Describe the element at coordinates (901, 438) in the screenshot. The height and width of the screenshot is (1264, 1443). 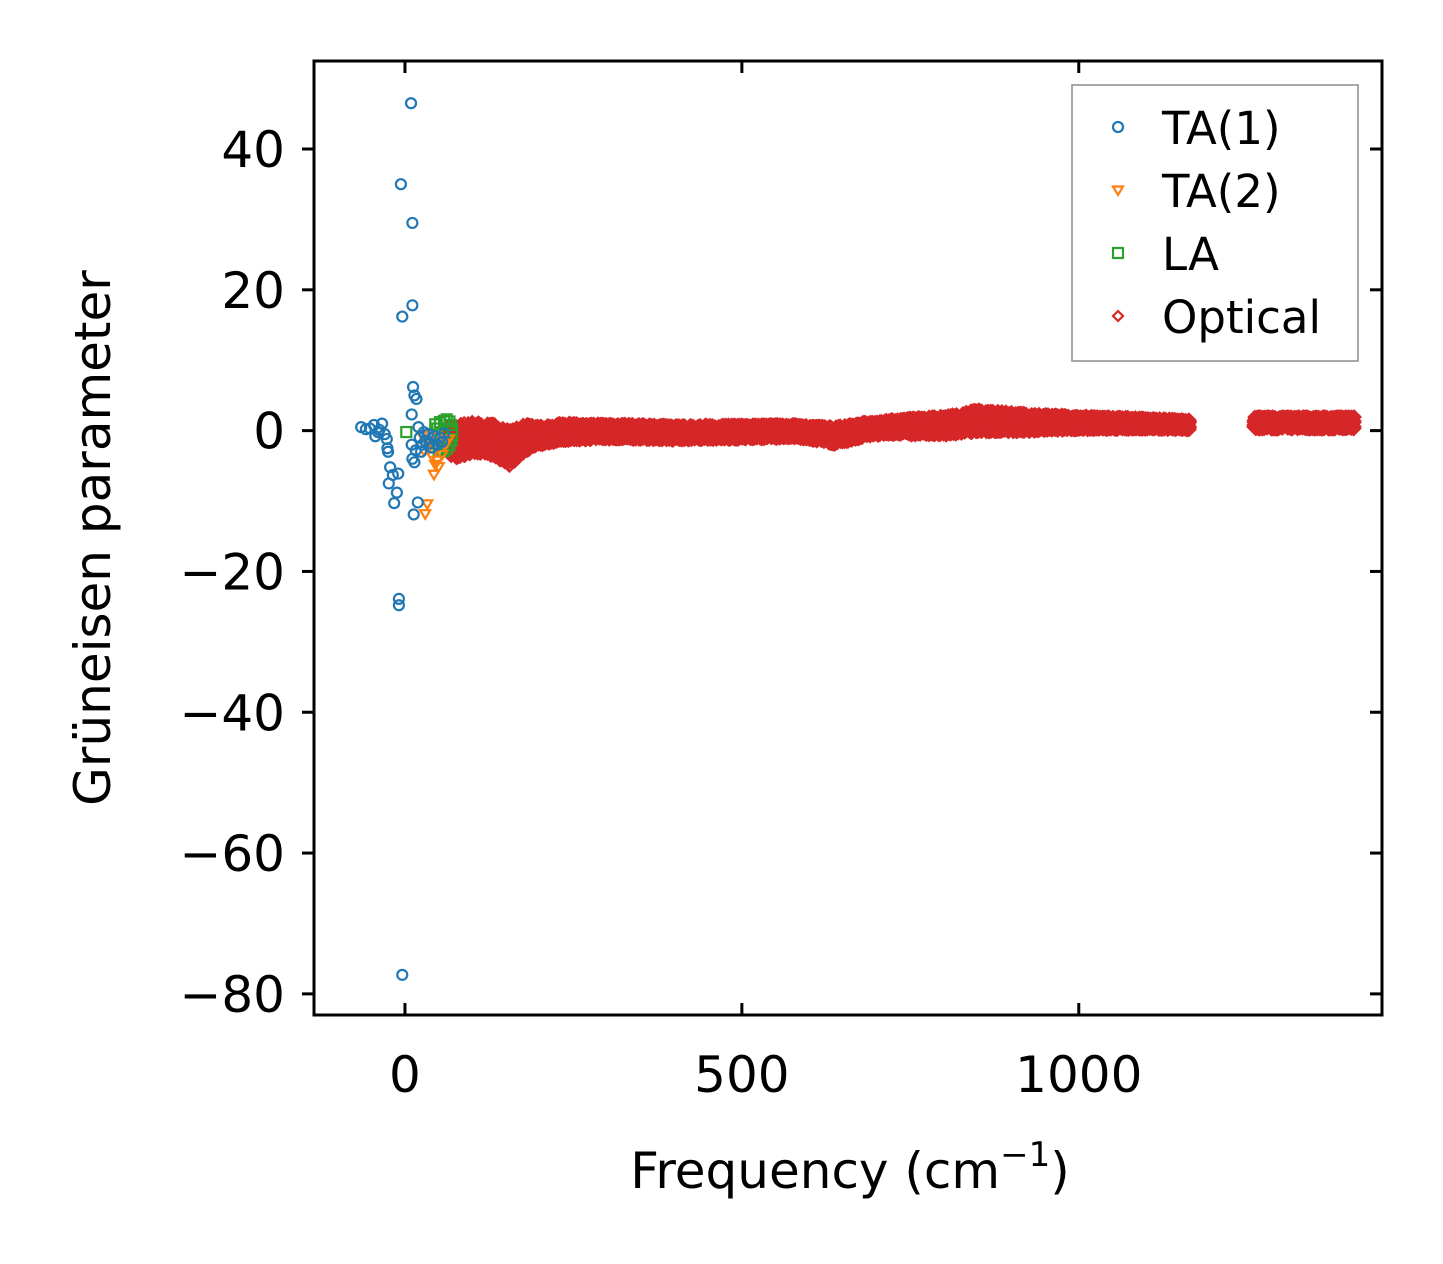
I see `series-optical` at that location.